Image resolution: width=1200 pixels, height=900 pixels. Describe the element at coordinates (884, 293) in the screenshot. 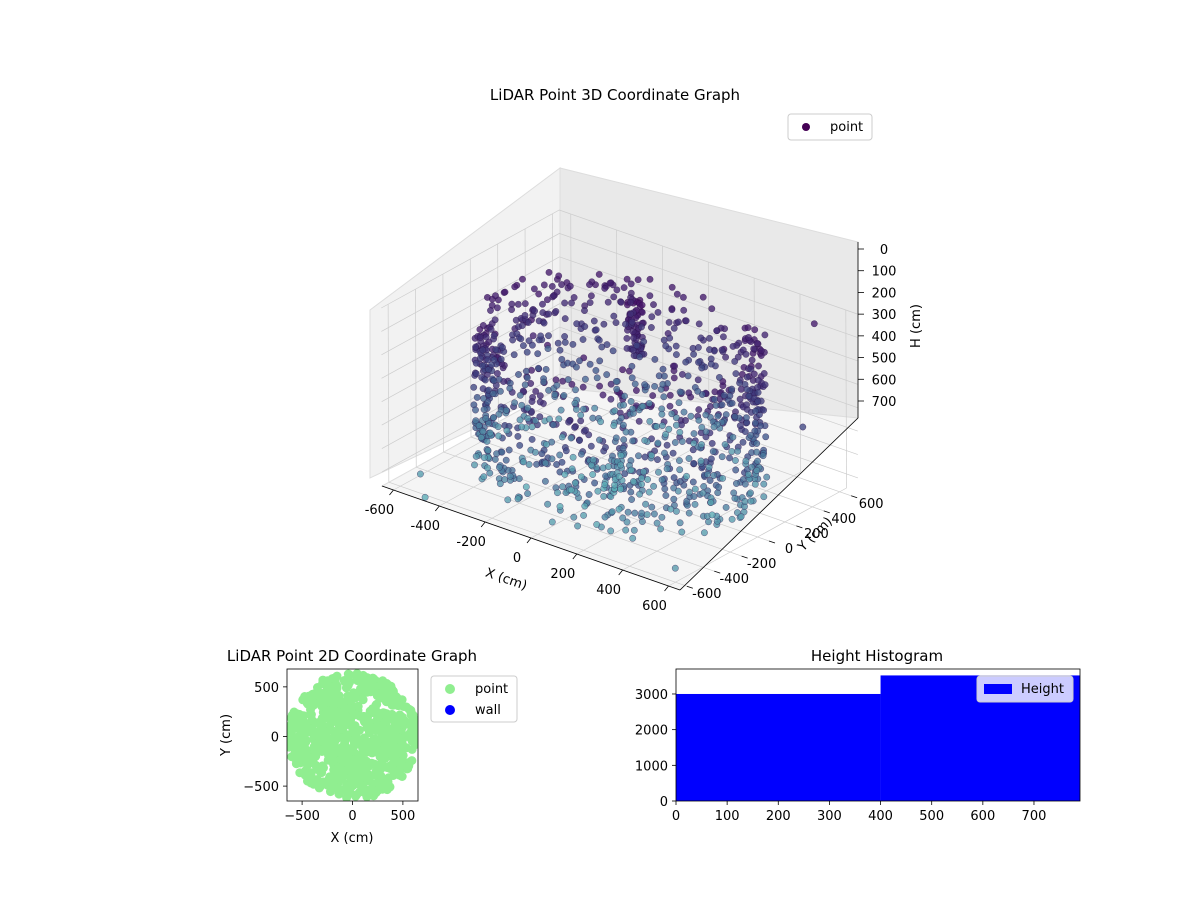

I see `z-tick-label-3d: 200` at that location.